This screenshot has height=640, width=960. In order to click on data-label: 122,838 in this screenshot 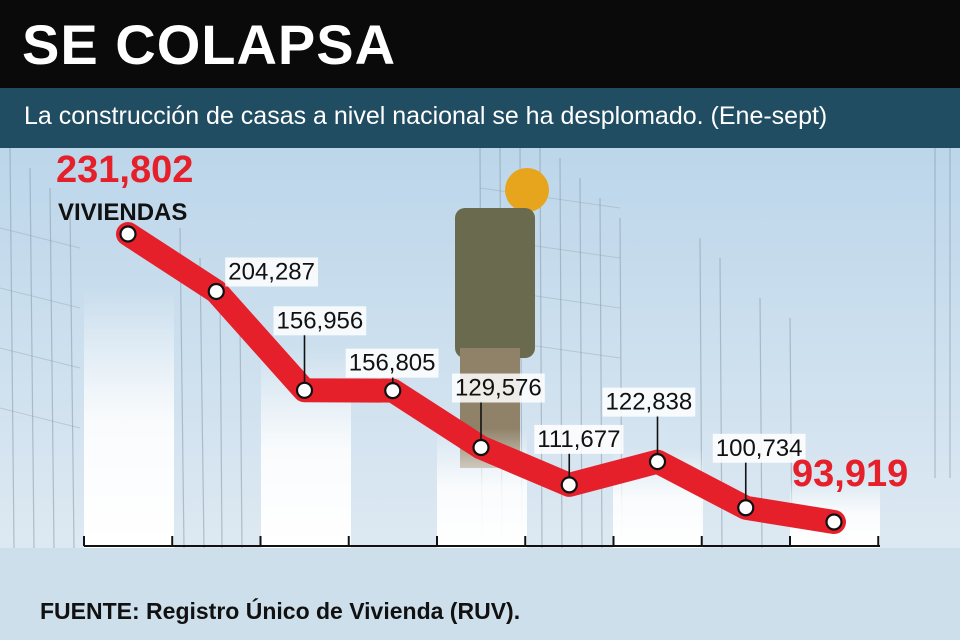, I will do `click(649, 402)`.